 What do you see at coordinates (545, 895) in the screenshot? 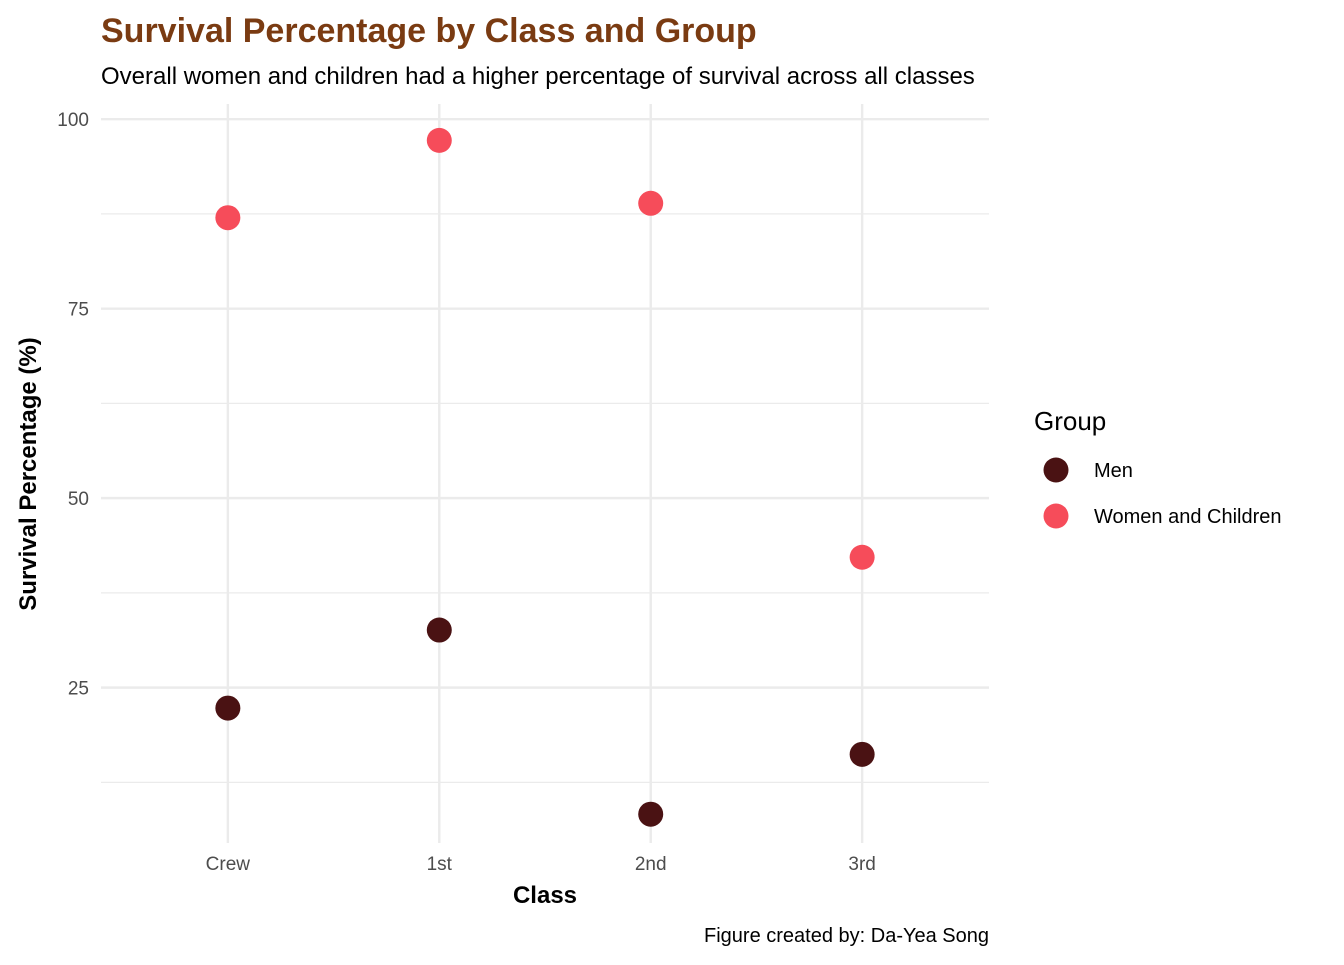
I see `x-axis-title: Class` at bounding box center [545, 895].